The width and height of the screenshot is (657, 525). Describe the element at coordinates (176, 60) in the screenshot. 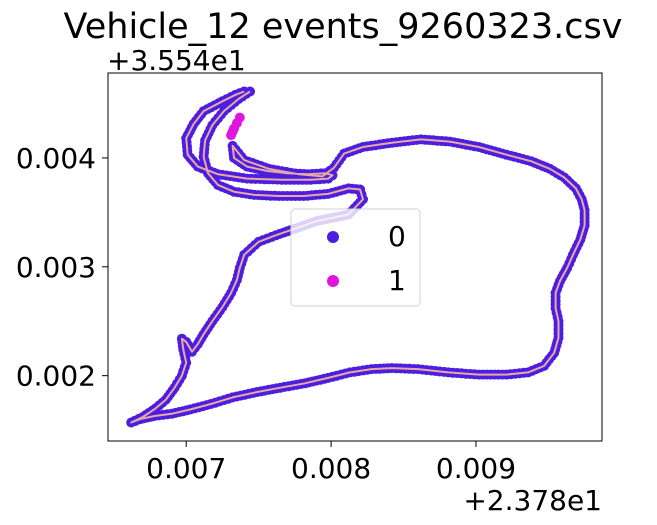

I see `y-offset-label: +3.554e1` at that location.